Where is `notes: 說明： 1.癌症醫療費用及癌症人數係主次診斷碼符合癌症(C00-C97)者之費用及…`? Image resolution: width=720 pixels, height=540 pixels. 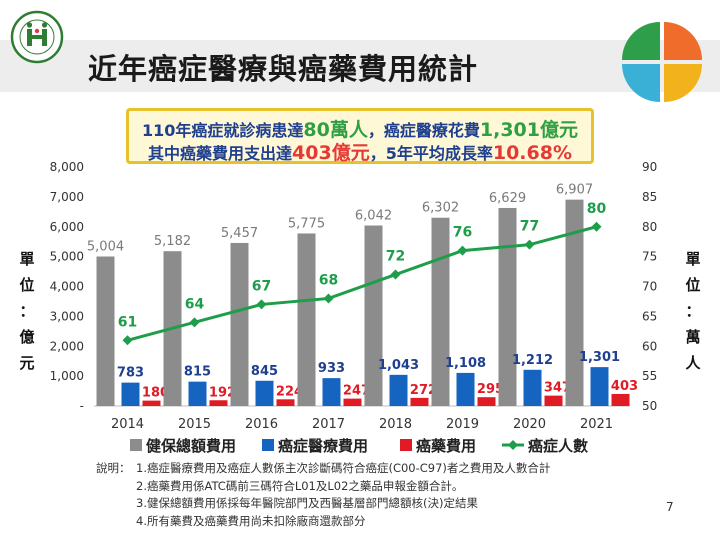
notes: 說明： 1.癌症醫療費用及癌症人數係主次診斷碼符合癌症(C00-C97)者之費用及… is located at coordinates (323, 495).